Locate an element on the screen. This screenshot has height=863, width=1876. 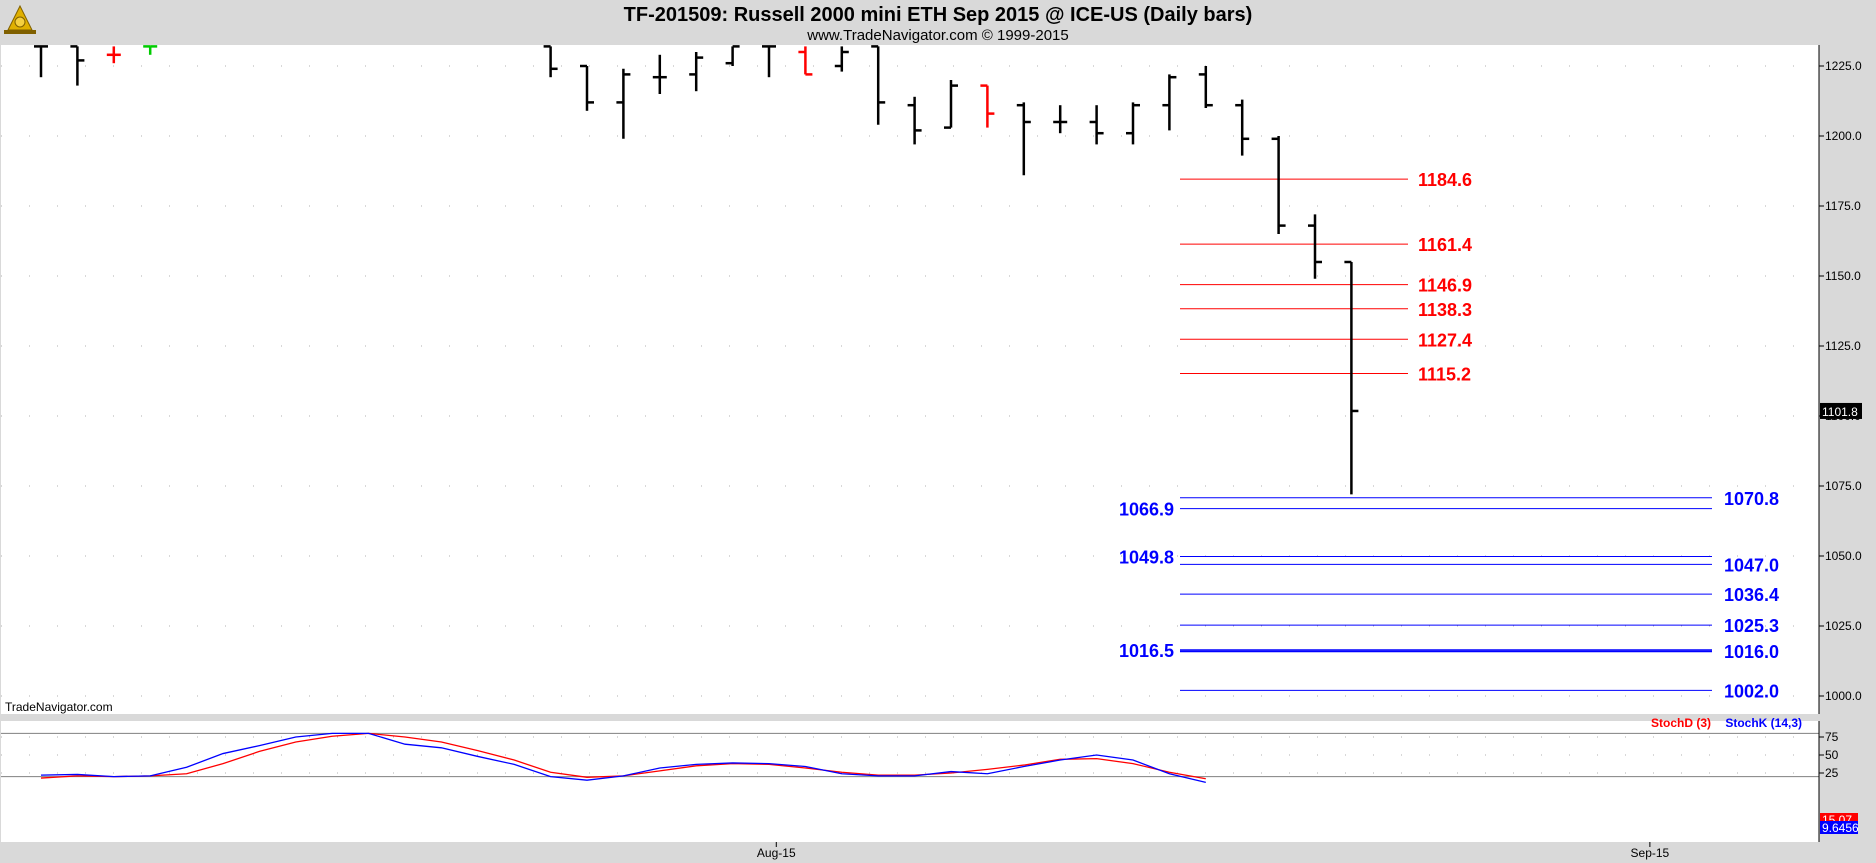
stochastic-legend: StochD (3) StochK (14,3) is located at coordinates (1726, 723).